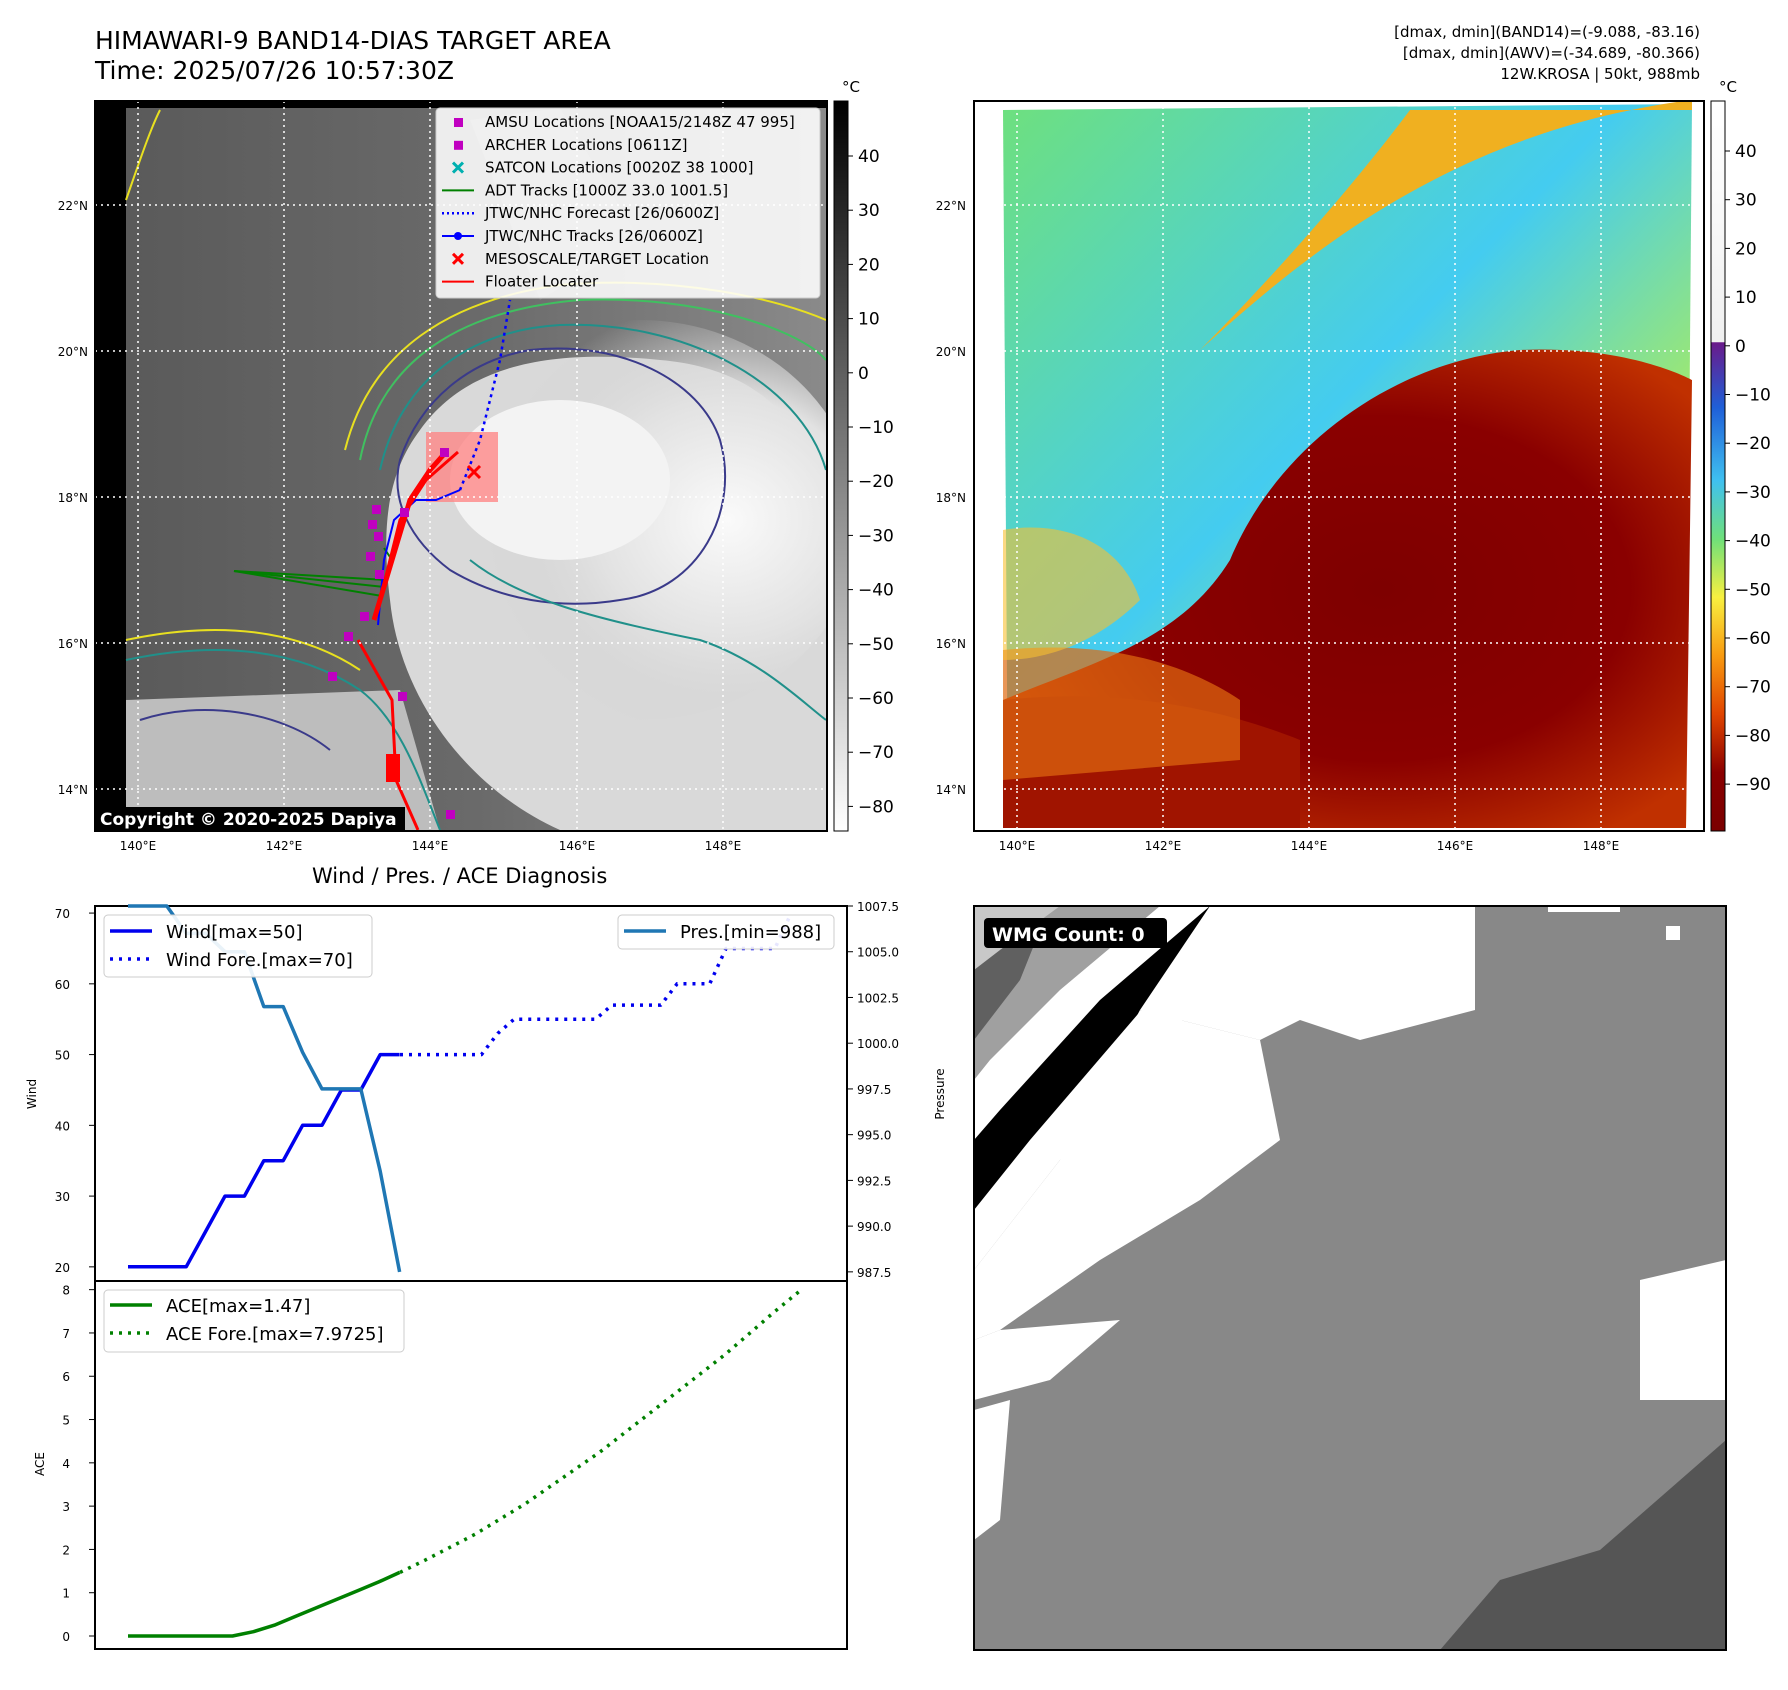 This screenshot has width=1788, height=1690. What do you see at coordinates (951, 206) in the screenshot?
I see `wv-map-lat-label: 22°N` at bounding box center [951, 206].